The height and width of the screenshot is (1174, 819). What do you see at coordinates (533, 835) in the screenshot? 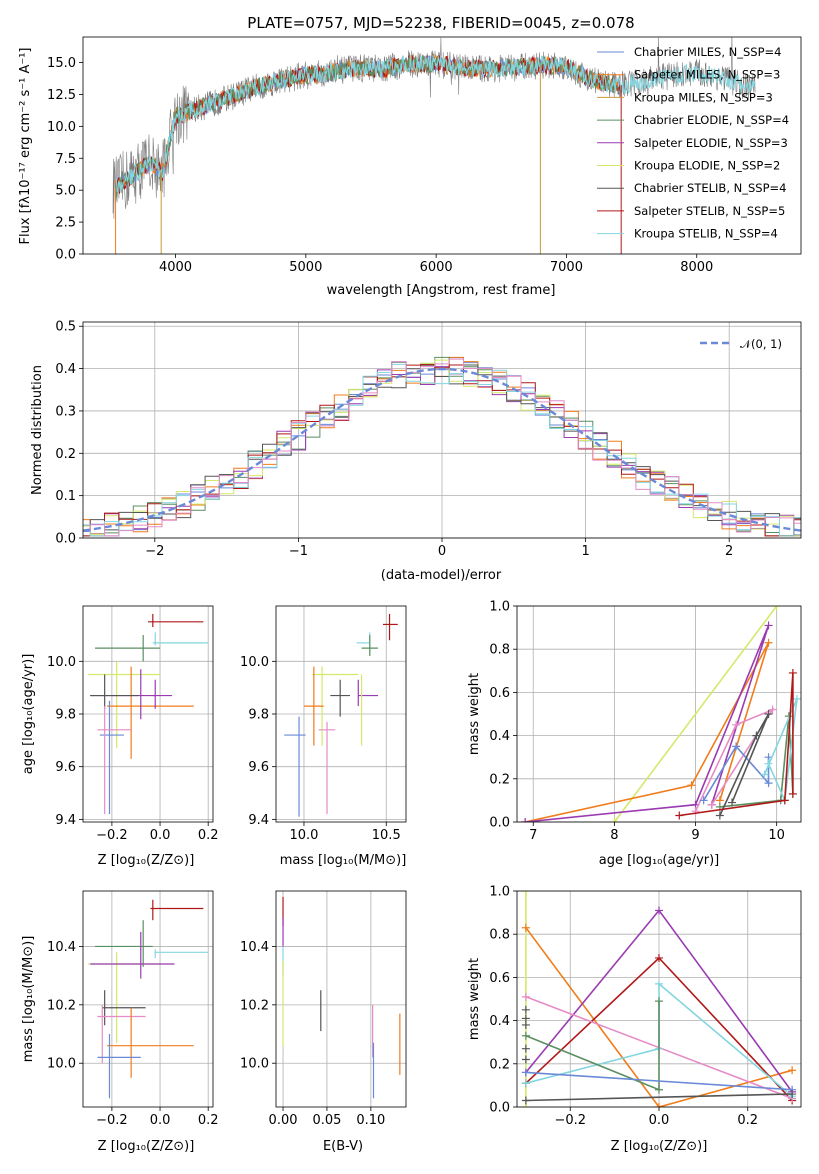
I see `x-tick-label: 7` at bounding box center [533, 835].